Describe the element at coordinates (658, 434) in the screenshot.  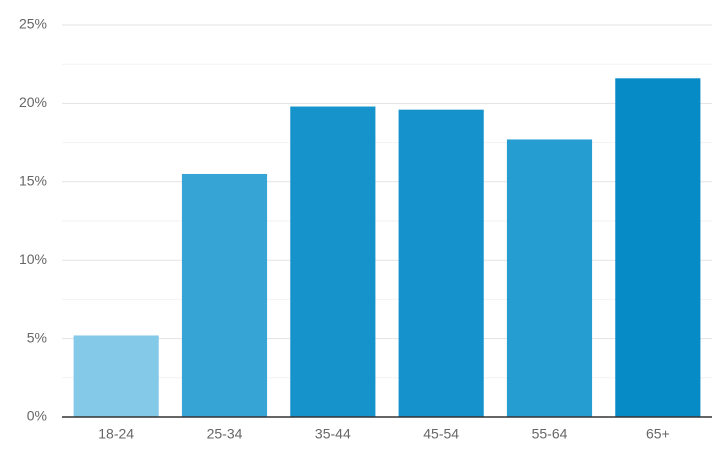
I see `x-tick-label: 65+` at that location.